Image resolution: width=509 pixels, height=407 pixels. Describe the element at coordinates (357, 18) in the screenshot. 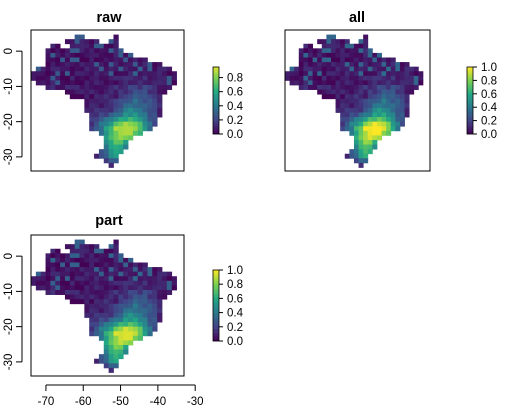

I see `panel-title-all: all` at that location.